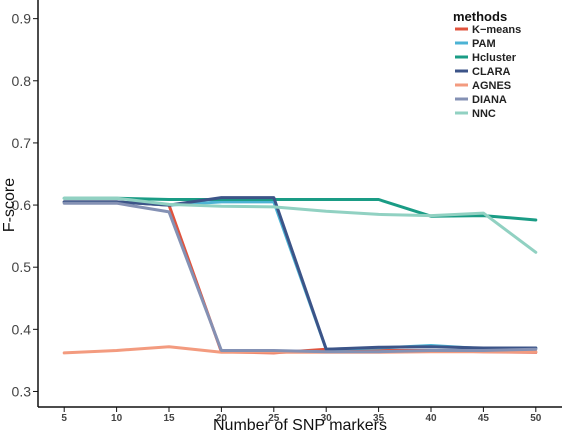 Image resolution: width=564 pixels, height=434 pixels. I want to click on x-tick-label: 15, so click(169, 418).